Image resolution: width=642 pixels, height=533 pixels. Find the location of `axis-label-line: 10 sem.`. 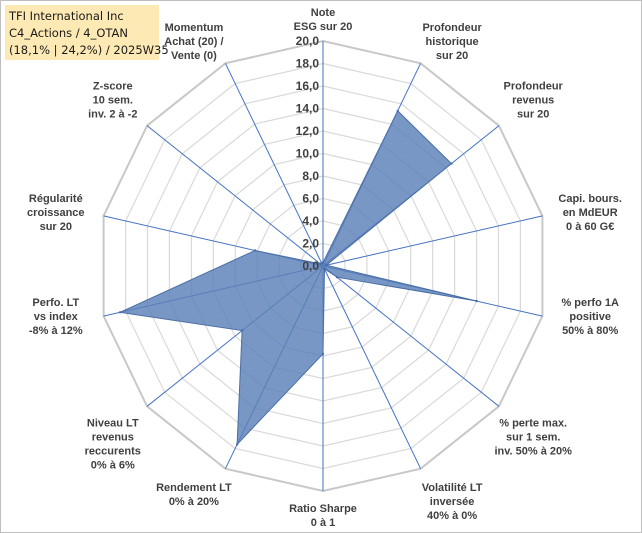

axis-label-line: 10 sem. is located at coordinates (113, 101).